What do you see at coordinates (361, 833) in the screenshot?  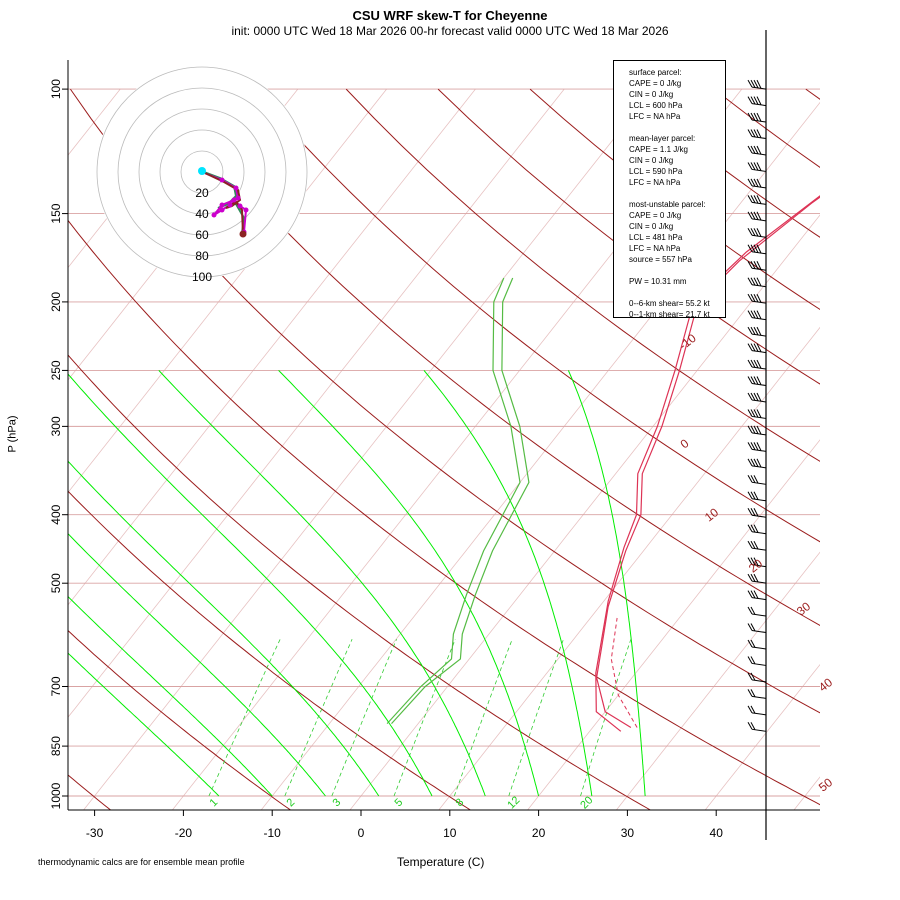 I see `x-tick-label: 0` at bounding box center [361, 833].